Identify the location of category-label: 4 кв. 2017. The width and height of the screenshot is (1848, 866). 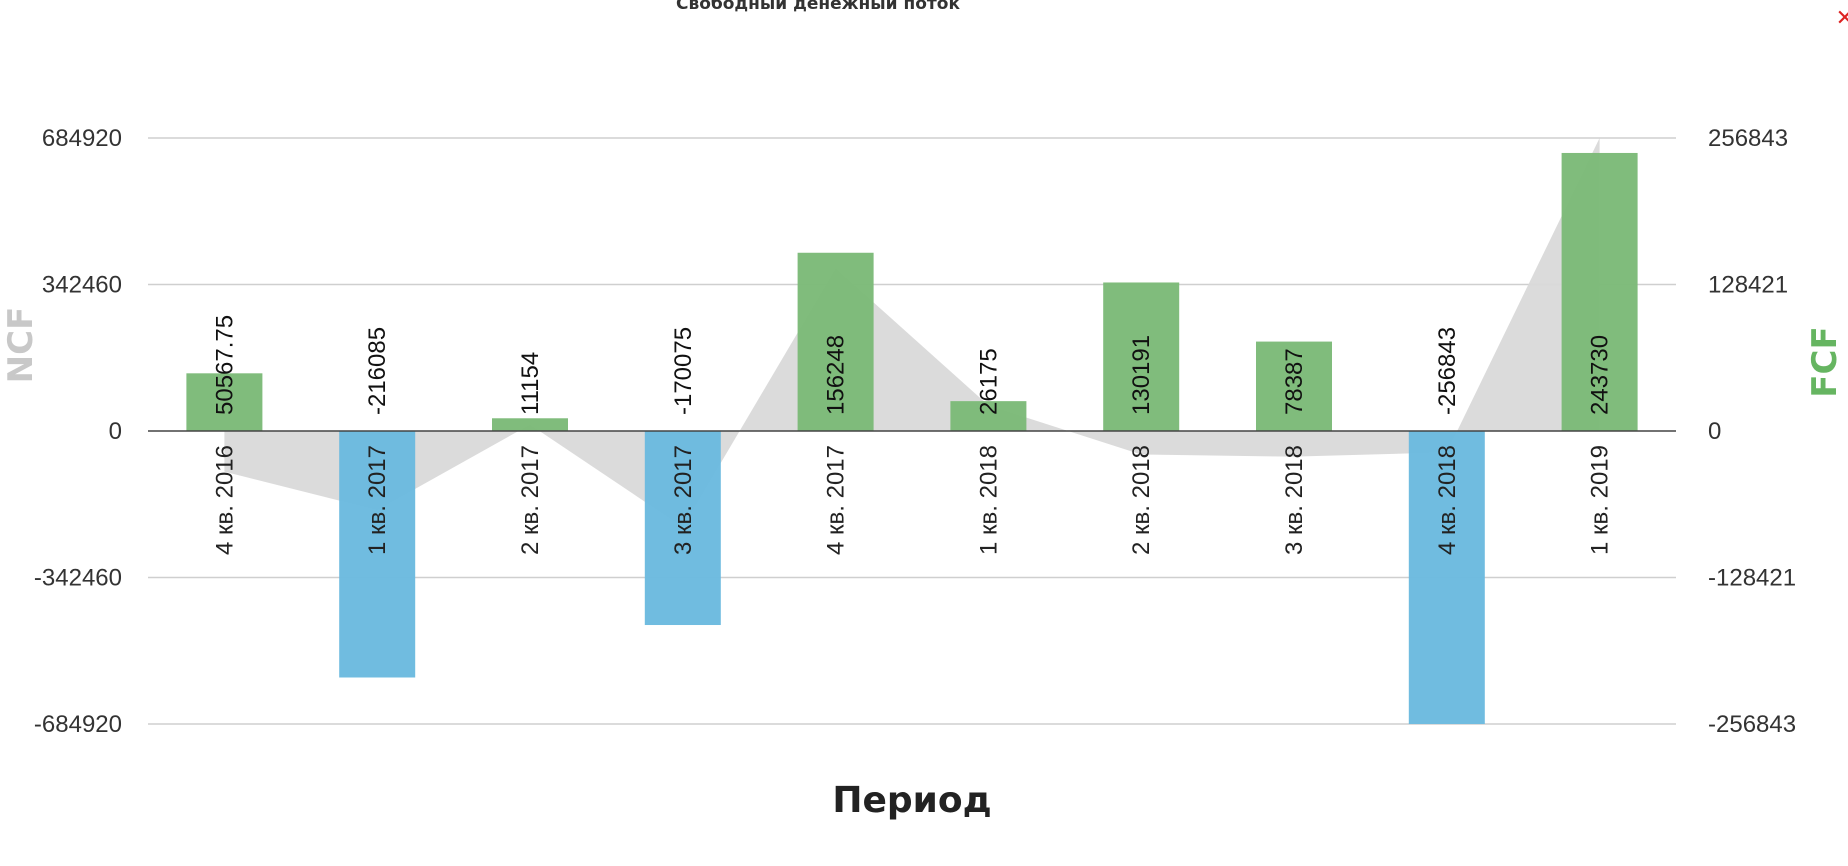
(836, 500).